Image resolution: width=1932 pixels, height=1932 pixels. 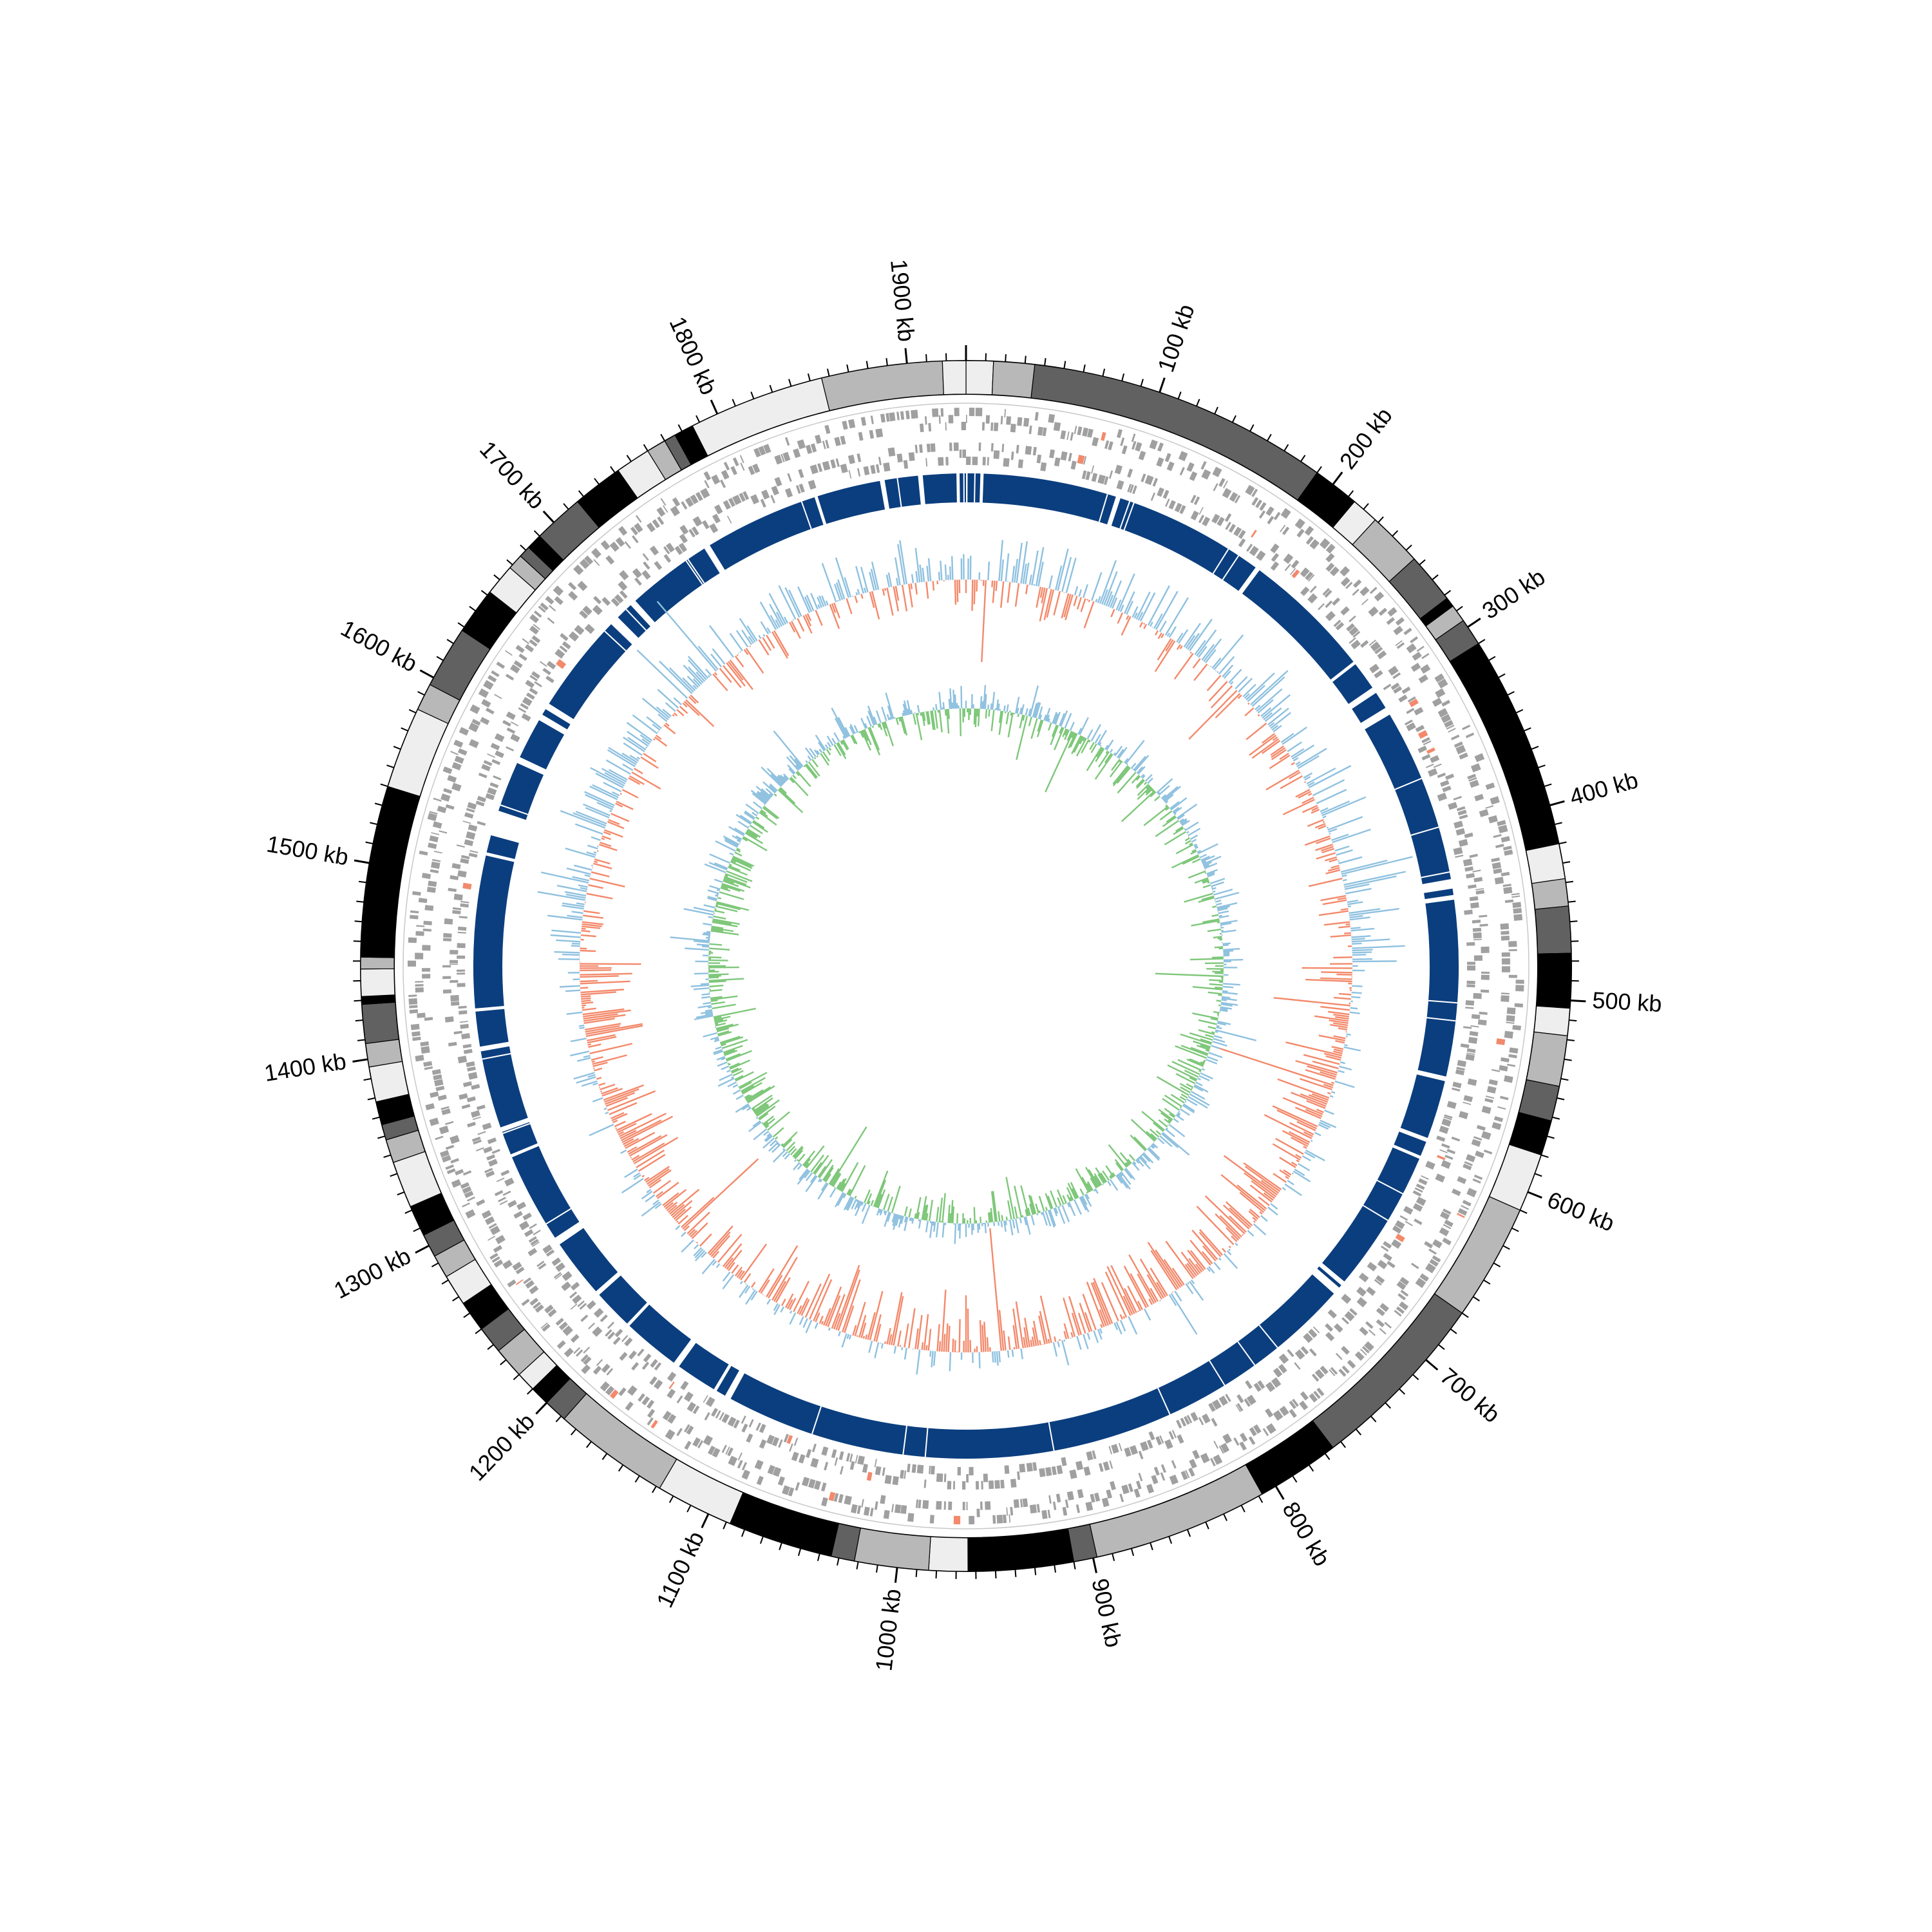 I want to click on scale-label: 1700 kb, so click(x=512, y=476).